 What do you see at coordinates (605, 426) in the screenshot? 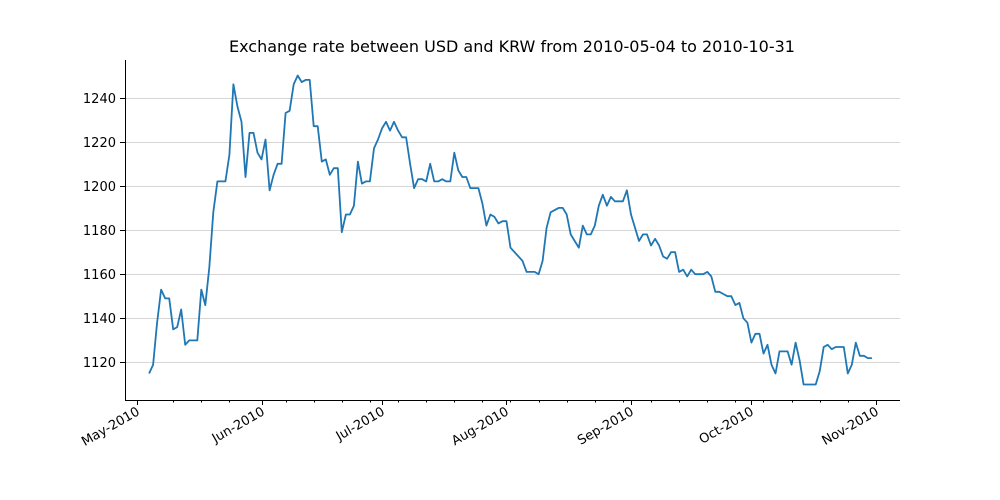
I see `x-tick-label: Sep-2010` at bounding box center [605, 426].